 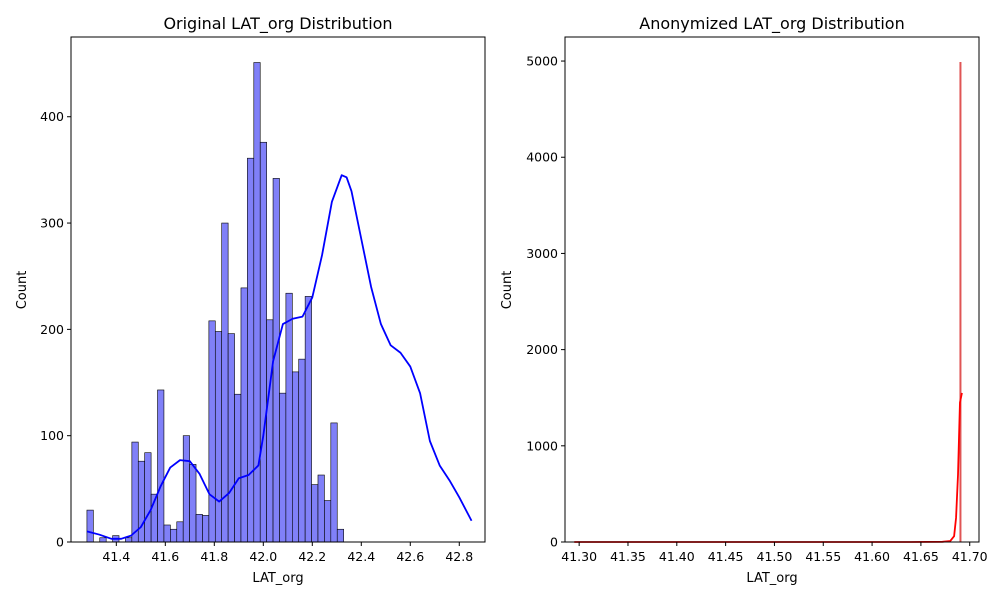 I want to click on x-tick-label: 42.4, so click(x=361, y=556).